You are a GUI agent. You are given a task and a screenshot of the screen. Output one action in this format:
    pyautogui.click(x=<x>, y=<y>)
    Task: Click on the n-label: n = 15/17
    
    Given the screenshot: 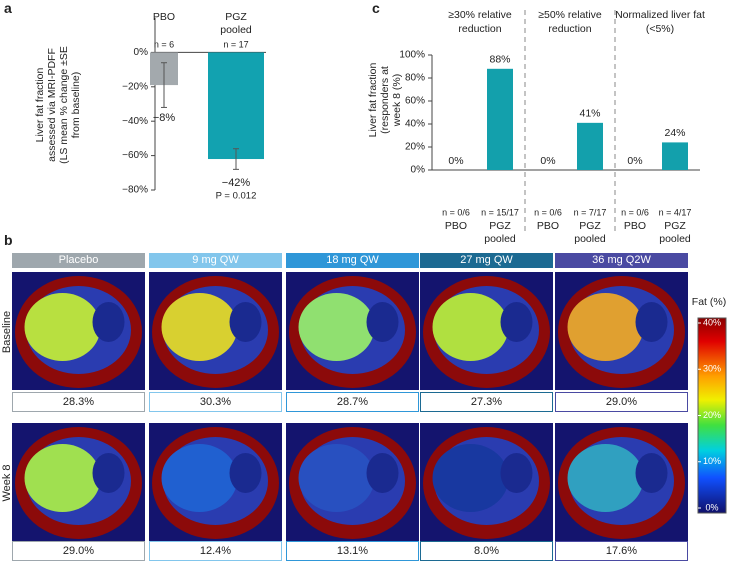 What is the action you would take?
    pyautogui.click(x=500, y=212)
    